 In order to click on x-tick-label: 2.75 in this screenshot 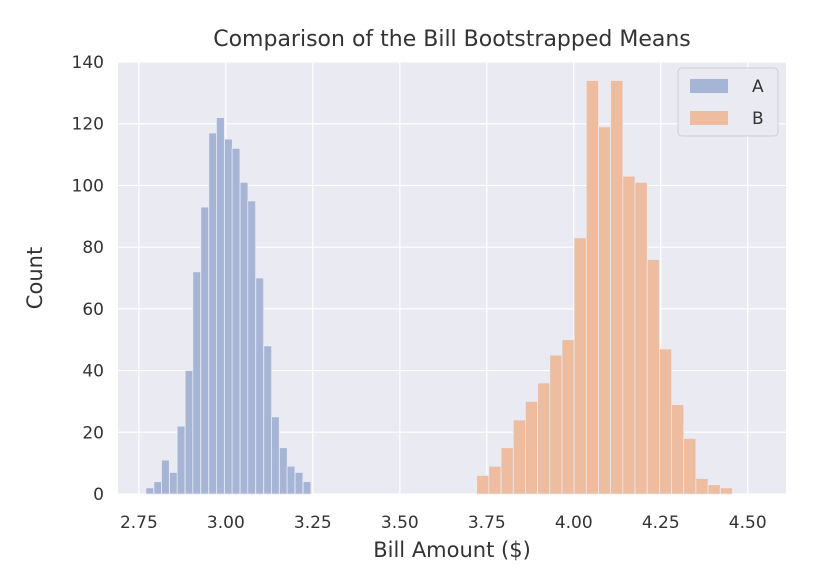, I will do `click(139, 523)`.